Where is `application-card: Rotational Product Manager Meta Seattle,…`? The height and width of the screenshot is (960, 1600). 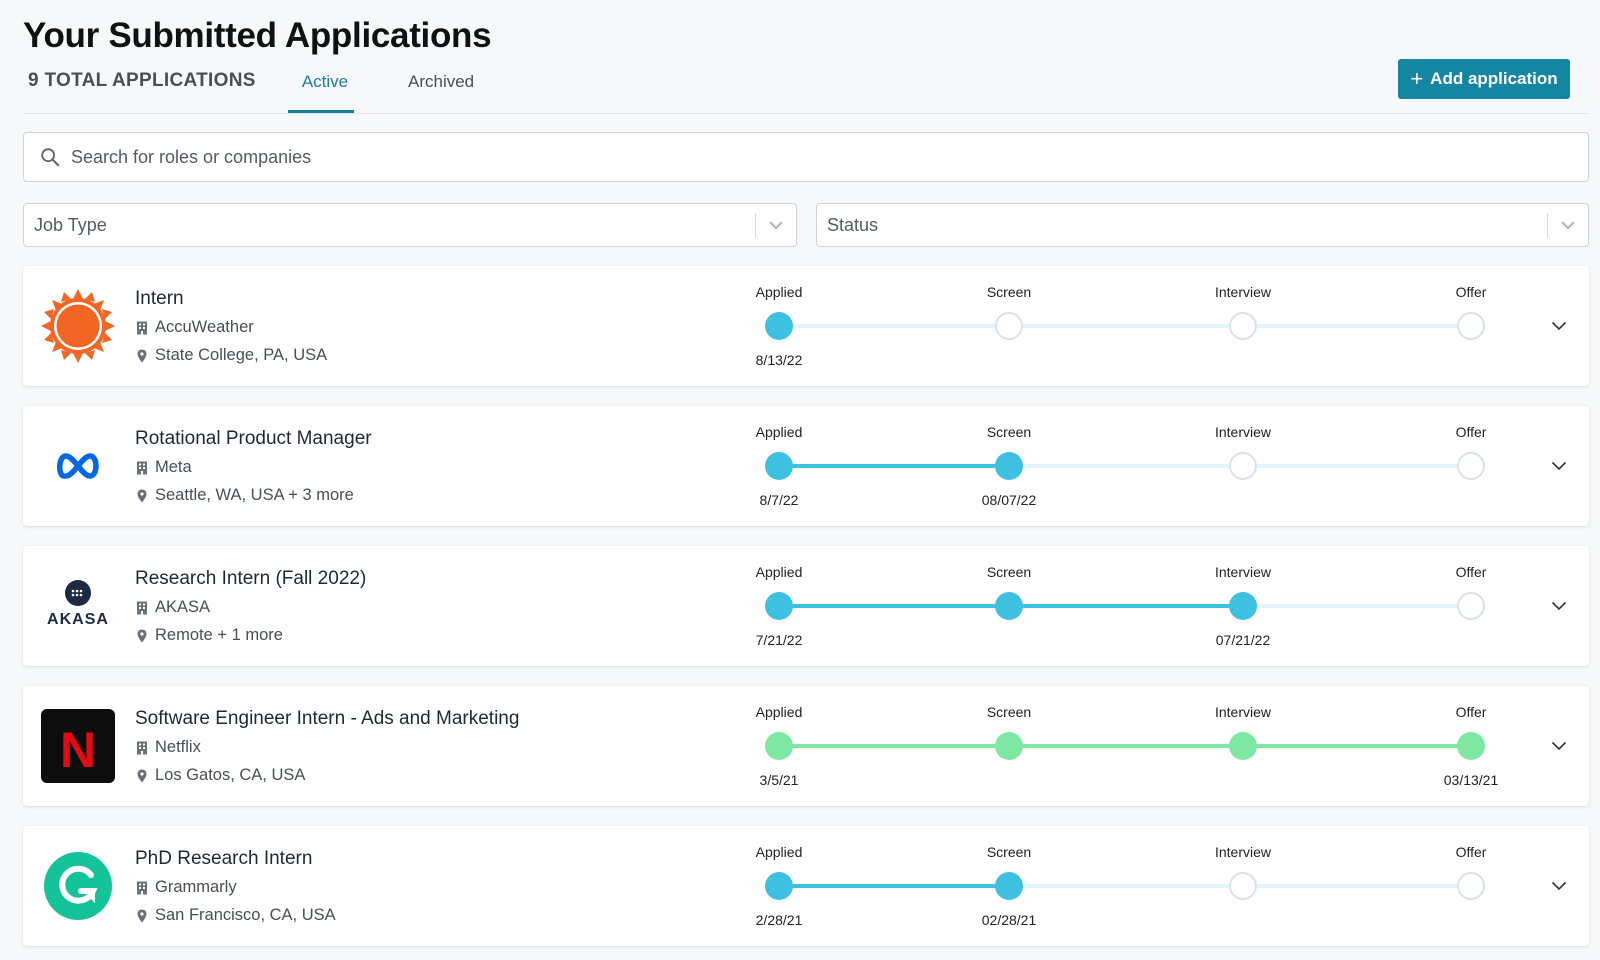
application-card: Rotational Product Manager Meta Seattle,… is located at coordinates (806, 466).